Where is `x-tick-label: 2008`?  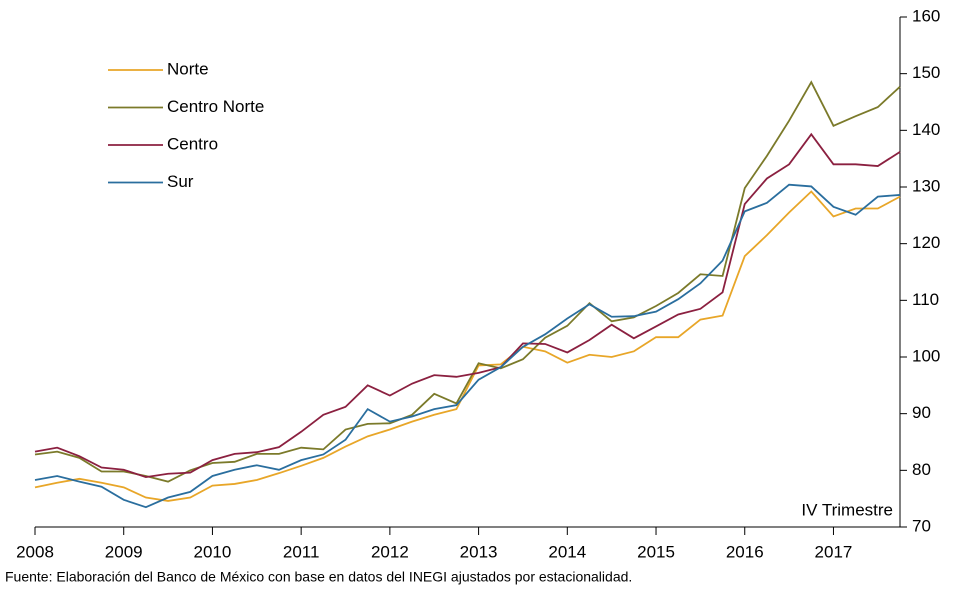
x-tick-label: 2008 is located at coordinates (35, 551).